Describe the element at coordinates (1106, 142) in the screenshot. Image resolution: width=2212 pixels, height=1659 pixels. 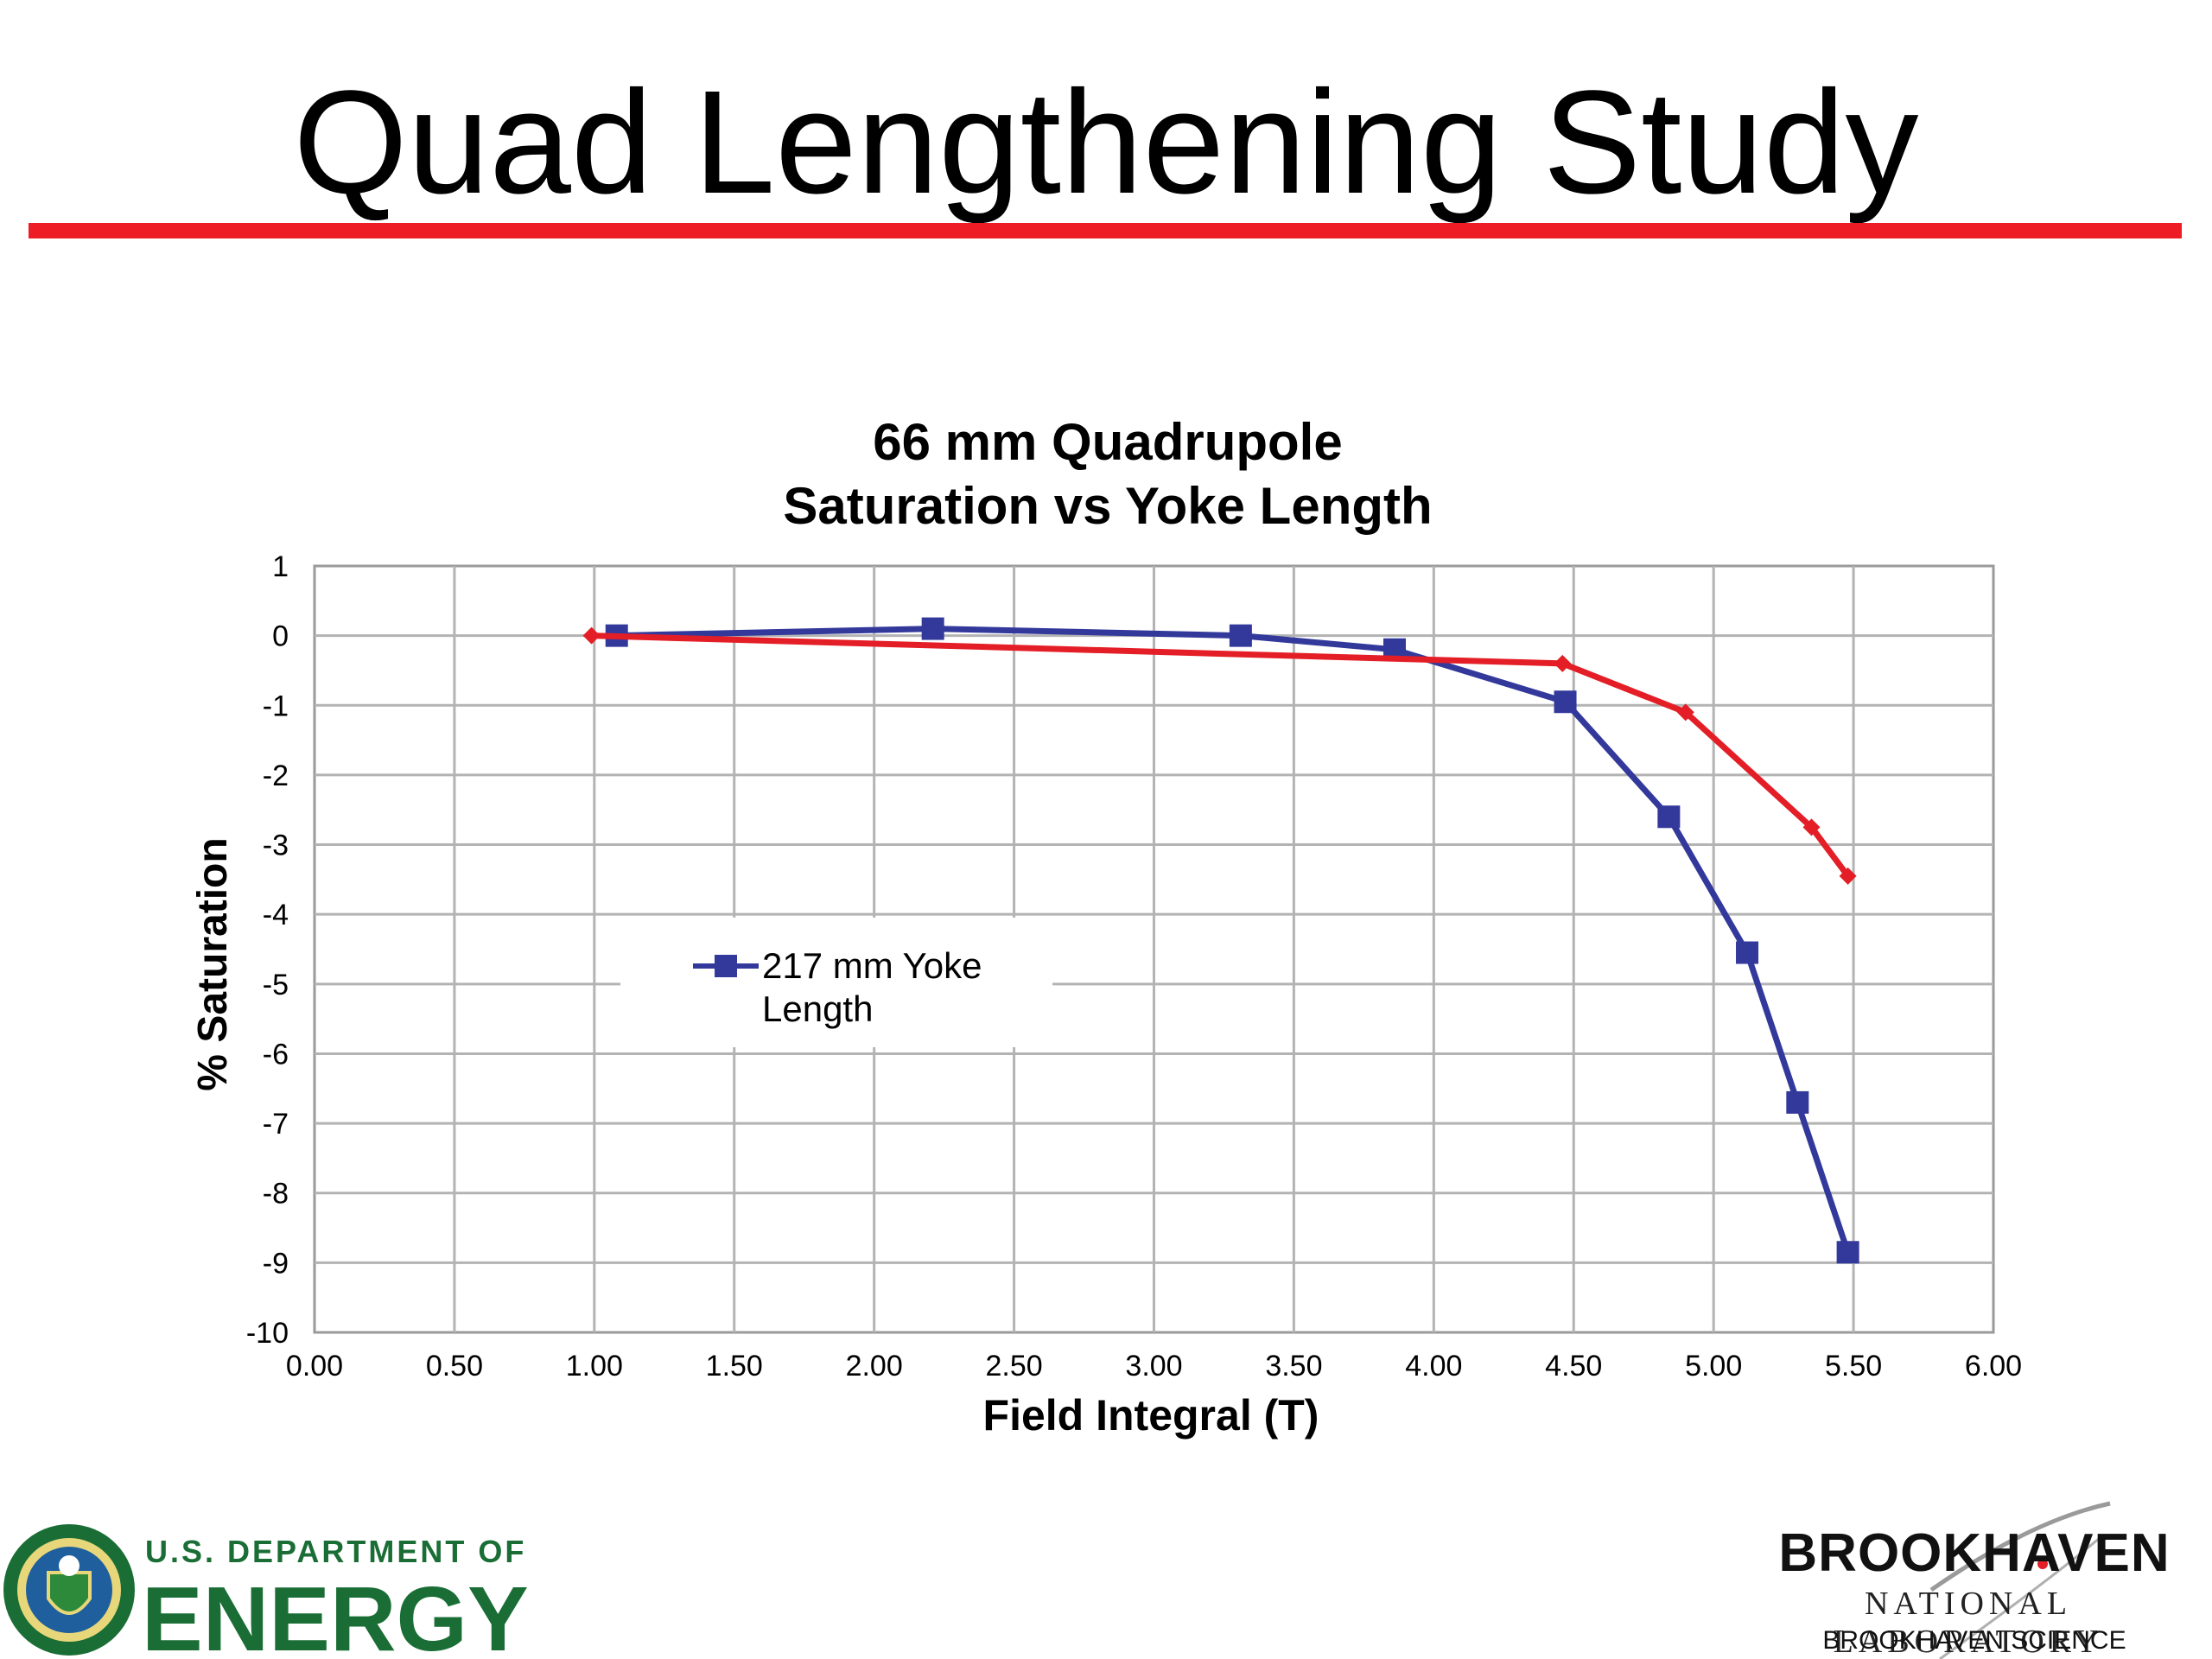
I see `slide-title: Quad Lengthening Study` at that location.